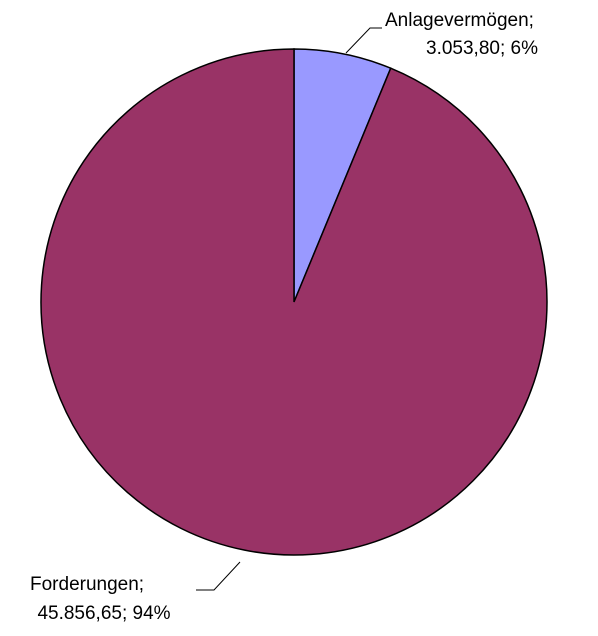 This screenshot has width=598, height=636. What do you see at coordinates (482, 48) in the screenshot?
I see `value-label: 3.053,80; 6%` at bounding box center [482, 48].